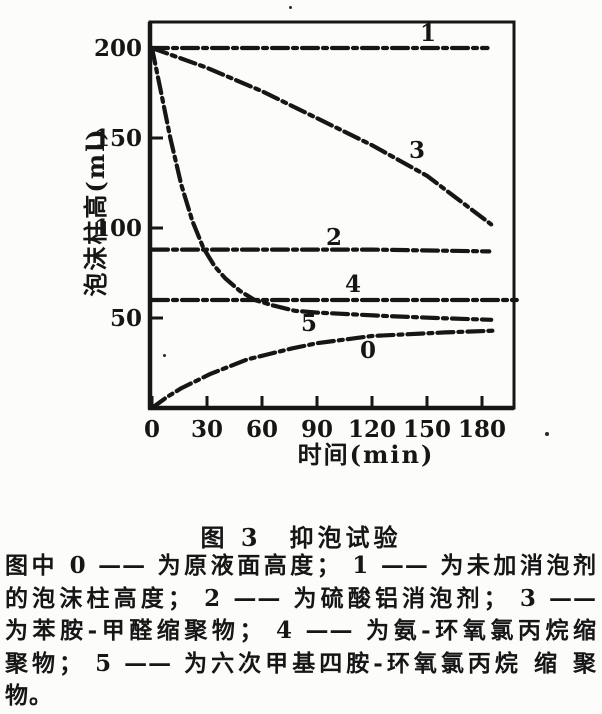 The image size is (602, 714). Describe the element at coordinates (95, 211) in the screenshot. I see `y-axis-title: 泡沫柱高(ml)` at that location.